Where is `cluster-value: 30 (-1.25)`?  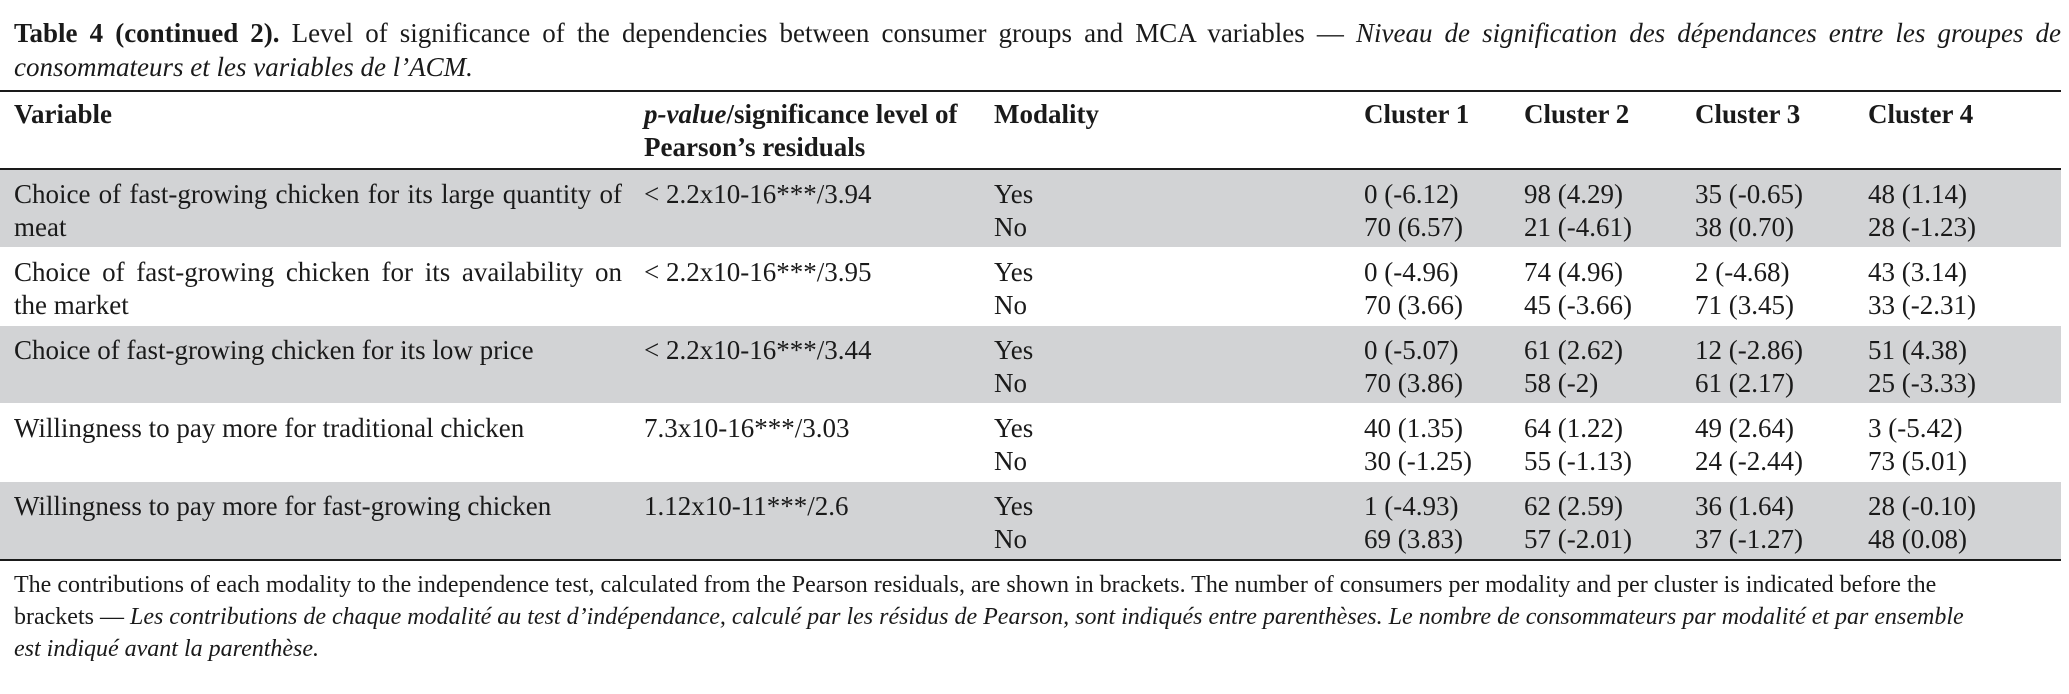 cluster-value: 30 (-1.25) is located at coordinates (1418, 461).